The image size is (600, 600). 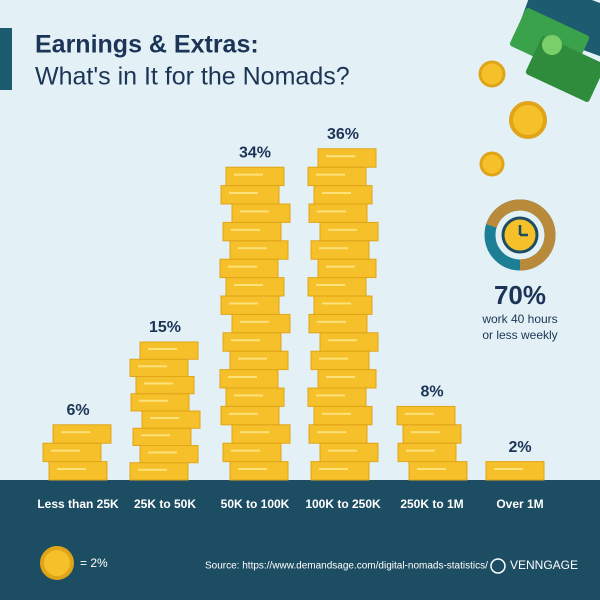 I want to click on value-label: 6%, so click(x=77, y=410).